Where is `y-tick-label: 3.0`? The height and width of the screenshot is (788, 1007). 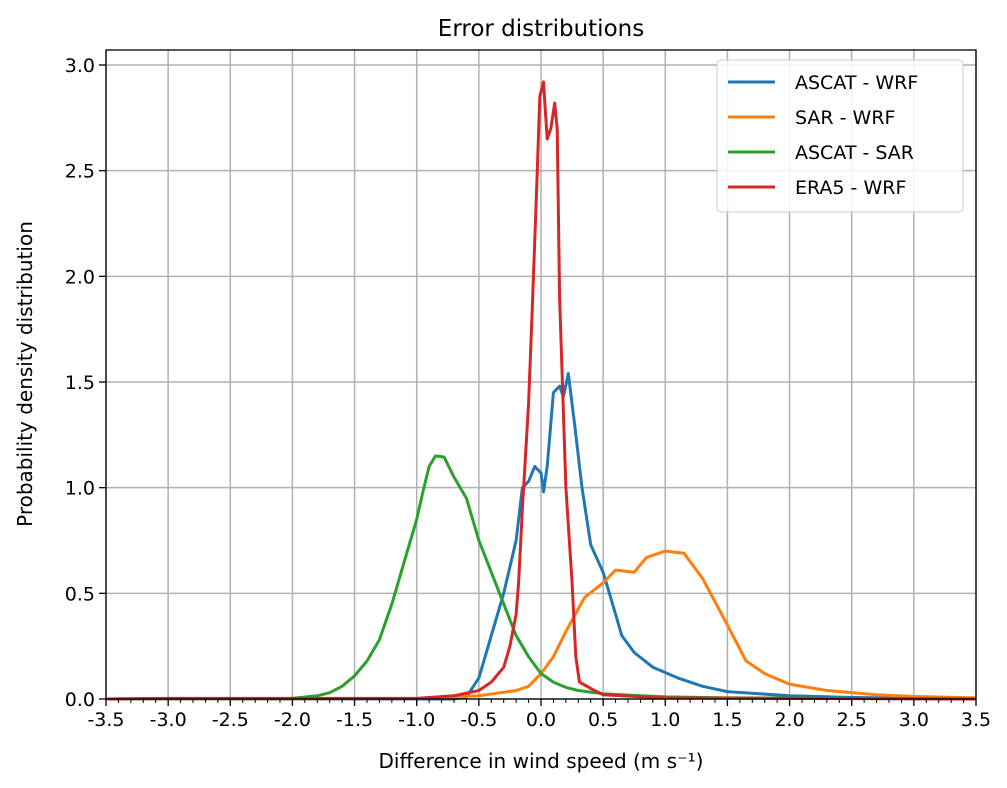
y-tick-label: 3.0 is located at coordinates (80, 66).